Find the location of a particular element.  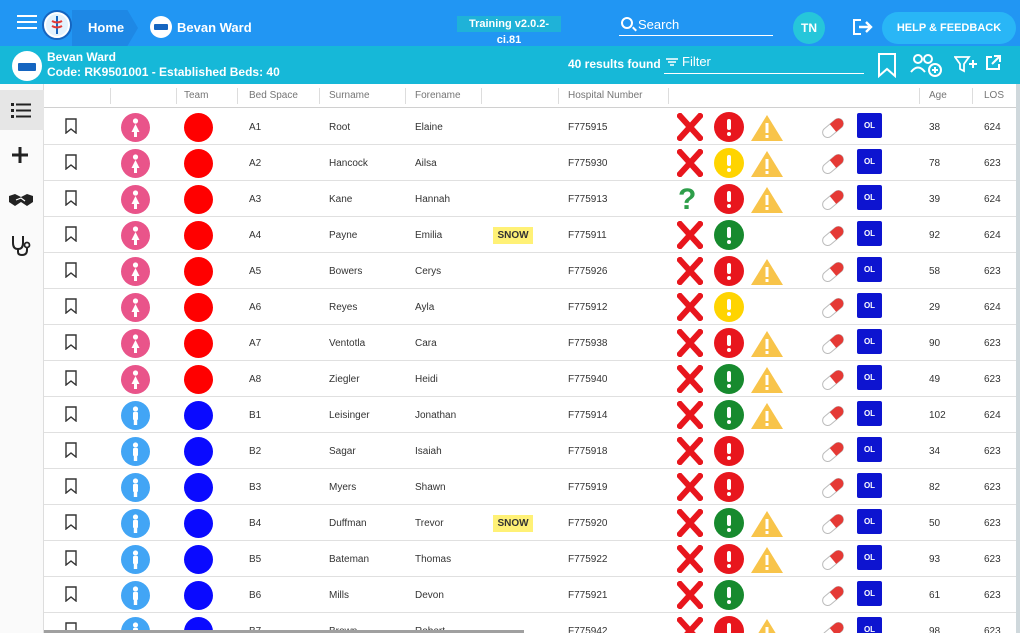

column-header-los: LOS is located at coordinates (994, 95).